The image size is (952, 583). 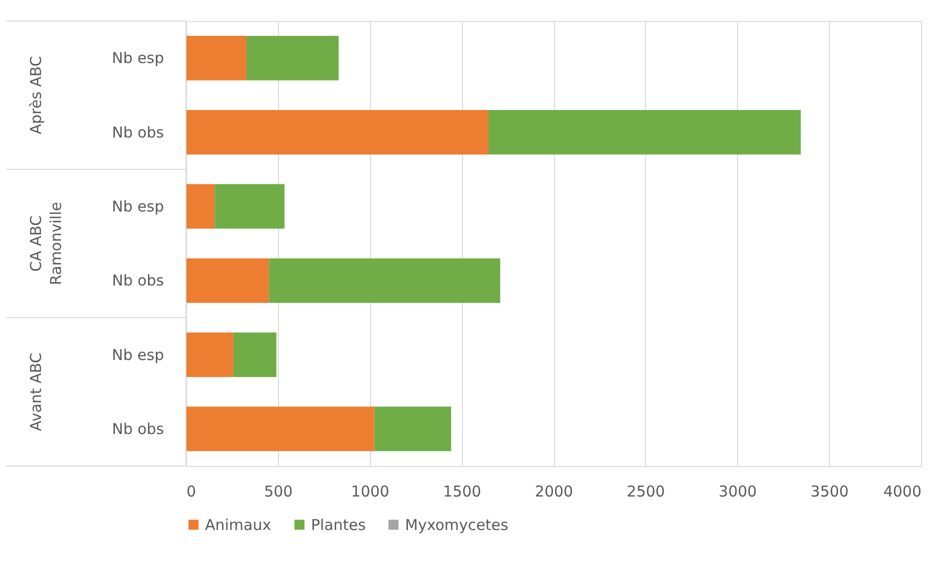 I want to click on x-tick-label: 1000, so click(x=370, y=491).